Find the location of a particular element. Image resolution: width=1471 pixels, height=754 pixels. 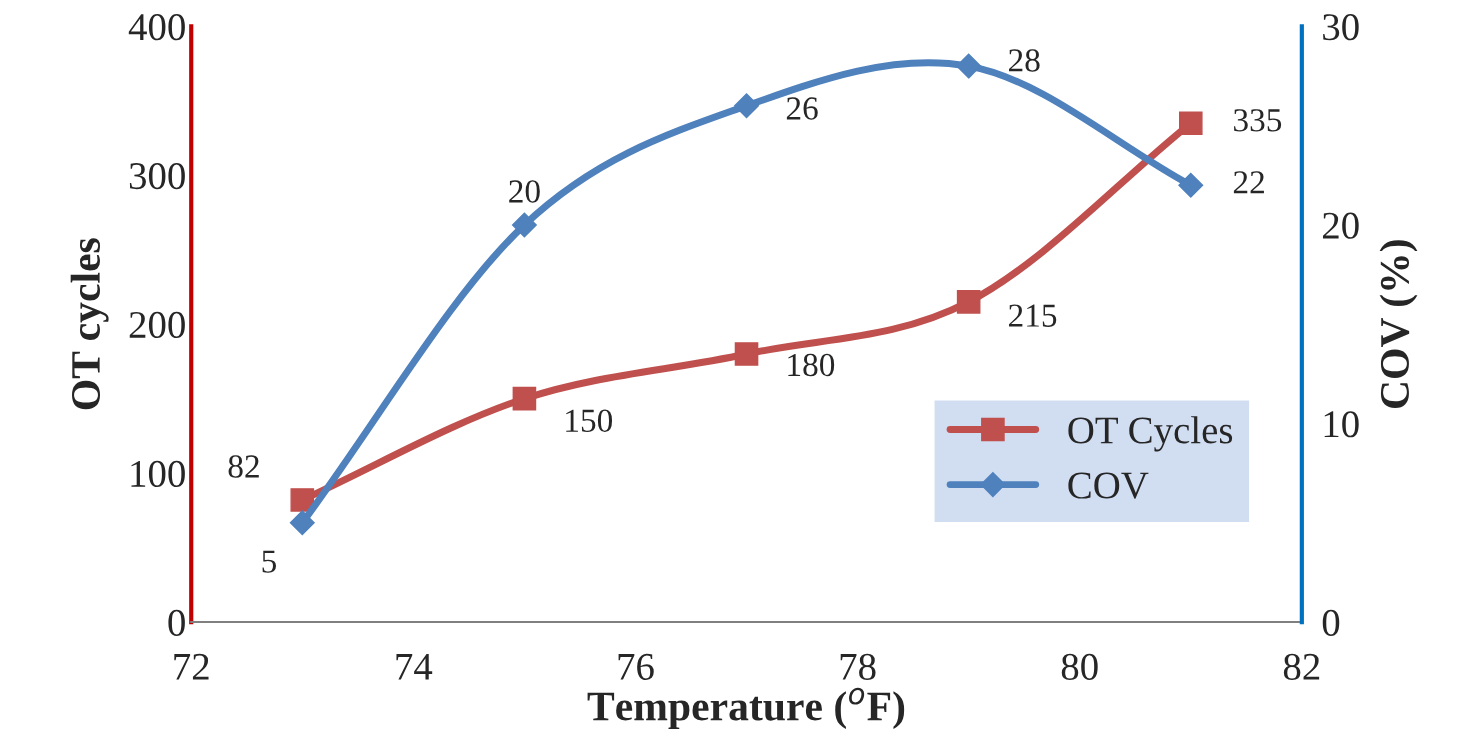

data-label: 28 is located at coordinates (1024, 60).